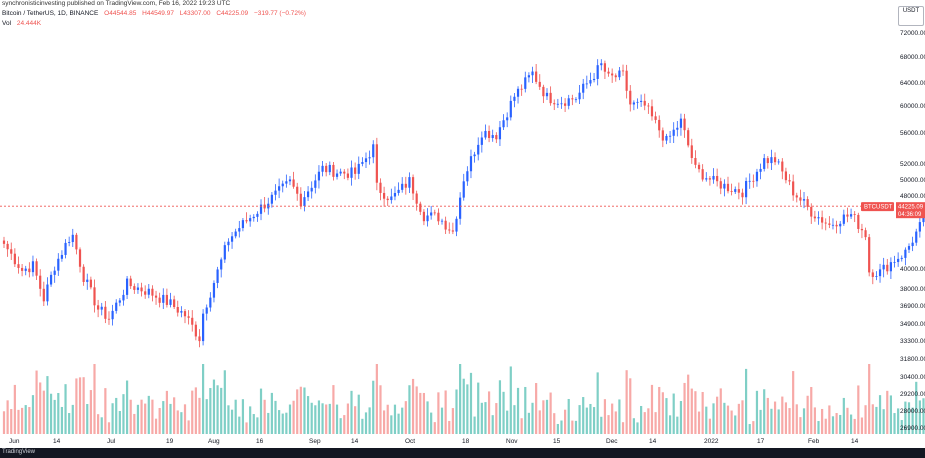 This screenshot has width=925, height=458. I want to click on time-axis-tick: Aug, so click(214, 441).